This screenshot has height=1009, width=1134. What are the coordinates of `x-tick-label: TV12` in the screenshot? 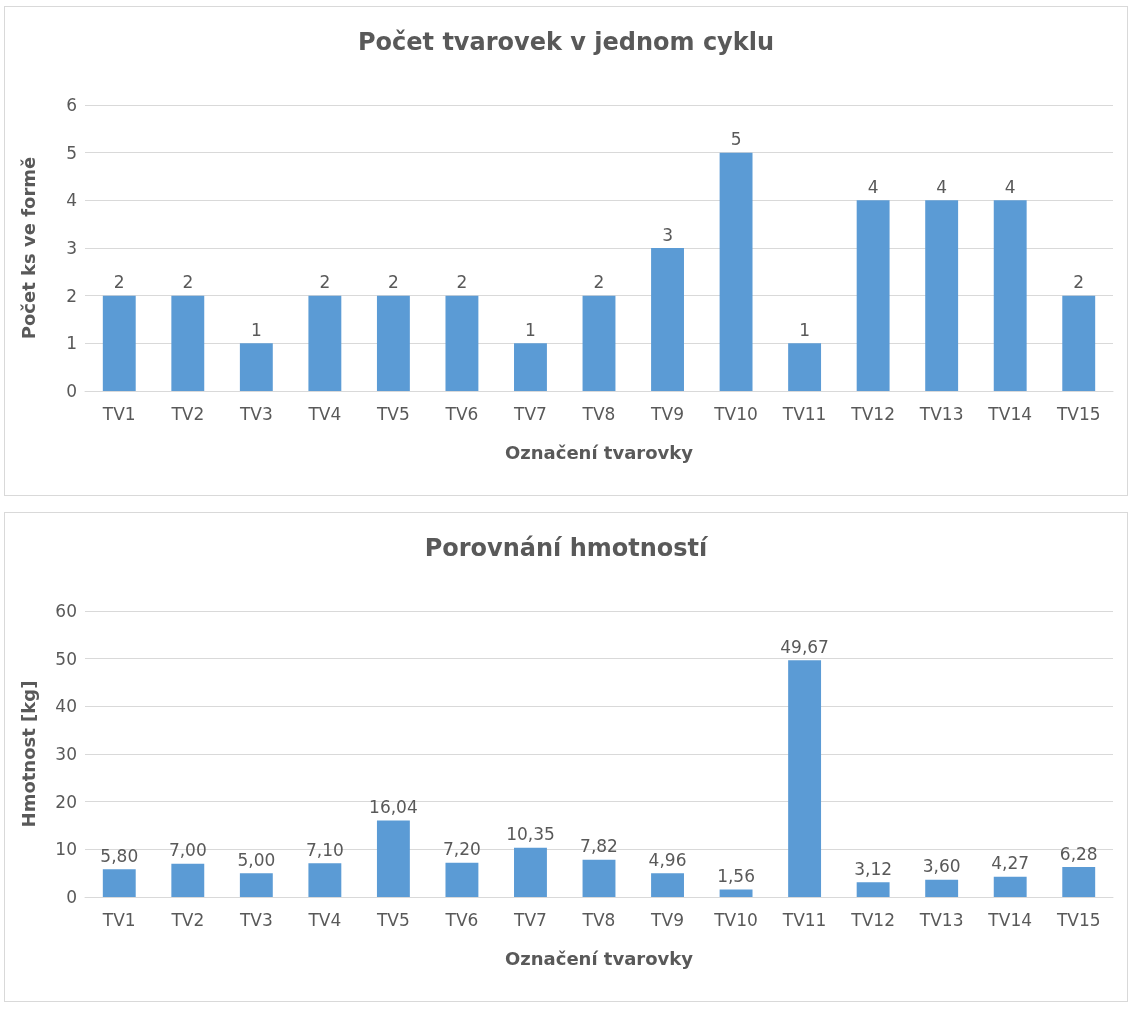 It's located at (872, 413).